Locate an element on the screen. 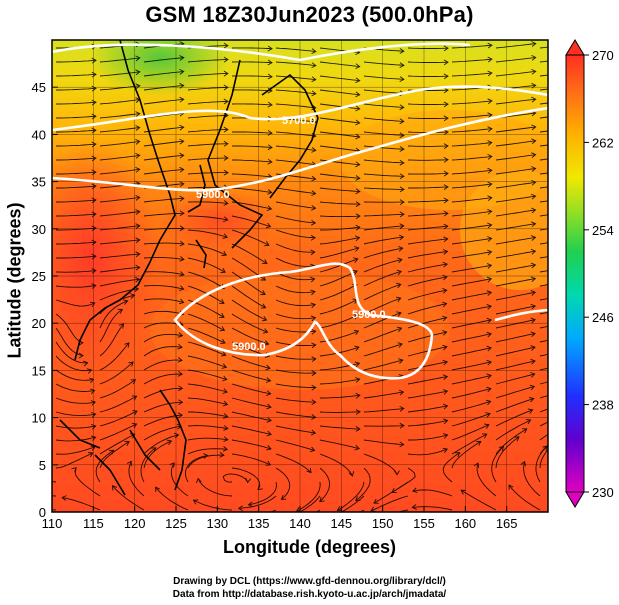  x-tick-label: 150 is located at coordinates (383, 523).